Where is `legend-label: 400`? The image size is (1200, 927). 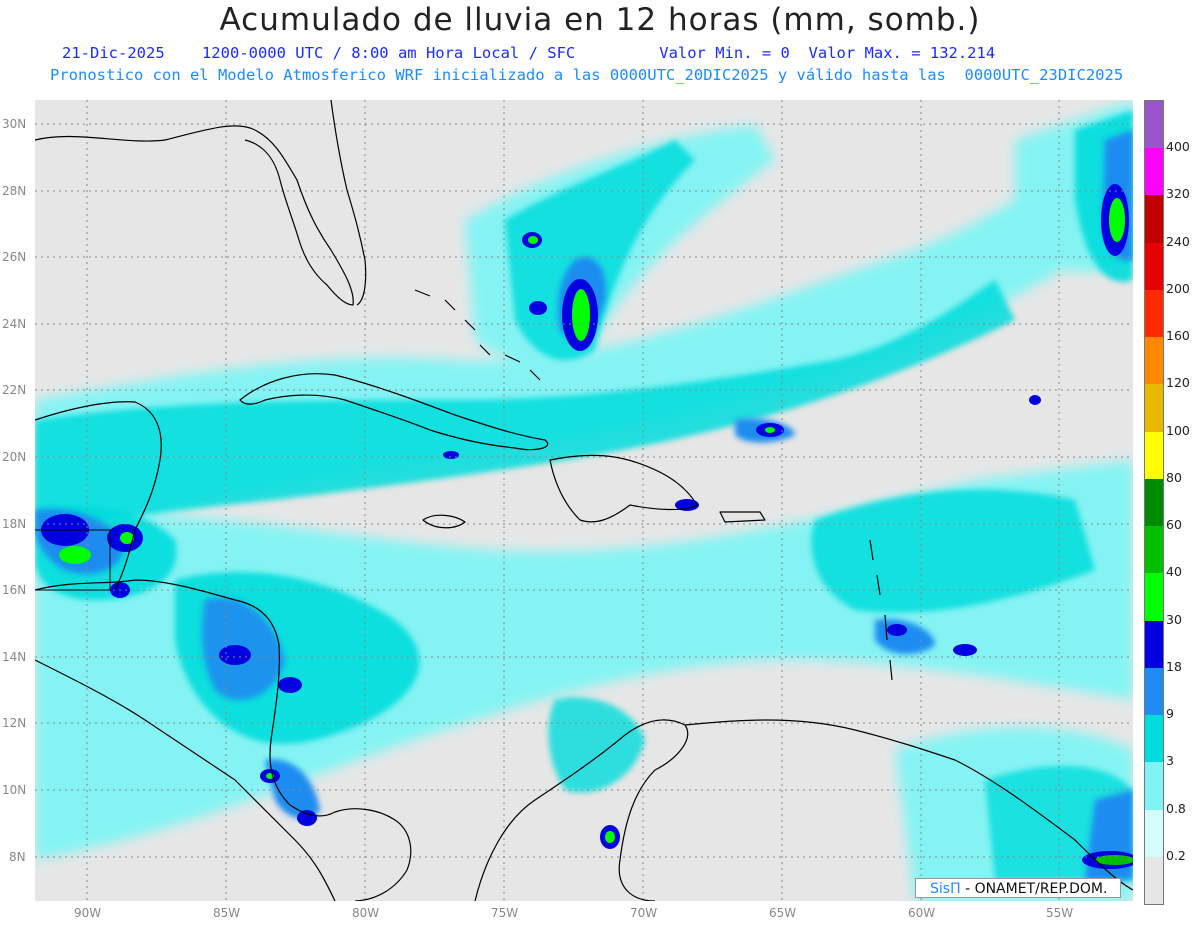 legend-label: 400 is located at coordinates (1178, 147).